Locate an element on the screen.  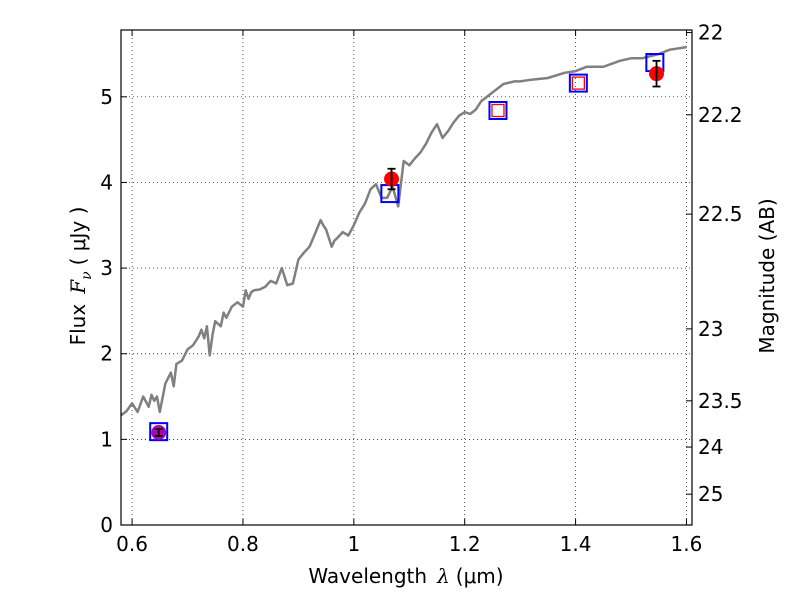
y-tick-label: 0 is located at coordinates (106, 525).